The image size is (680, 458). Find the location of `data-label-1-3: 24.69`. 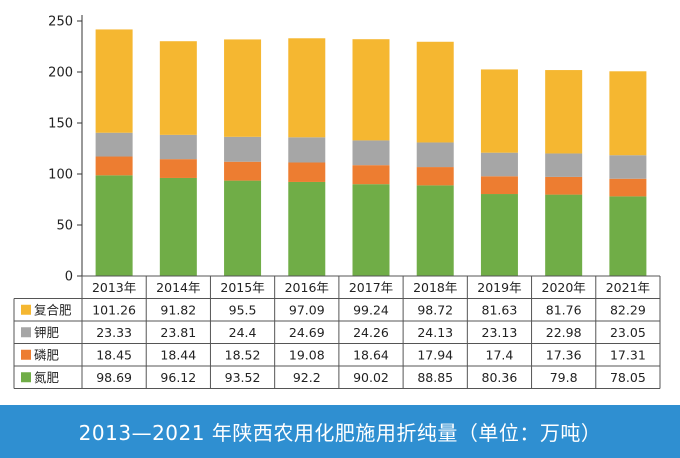

data-label-1-3: 24.69 is located at coordinates (307, 332).